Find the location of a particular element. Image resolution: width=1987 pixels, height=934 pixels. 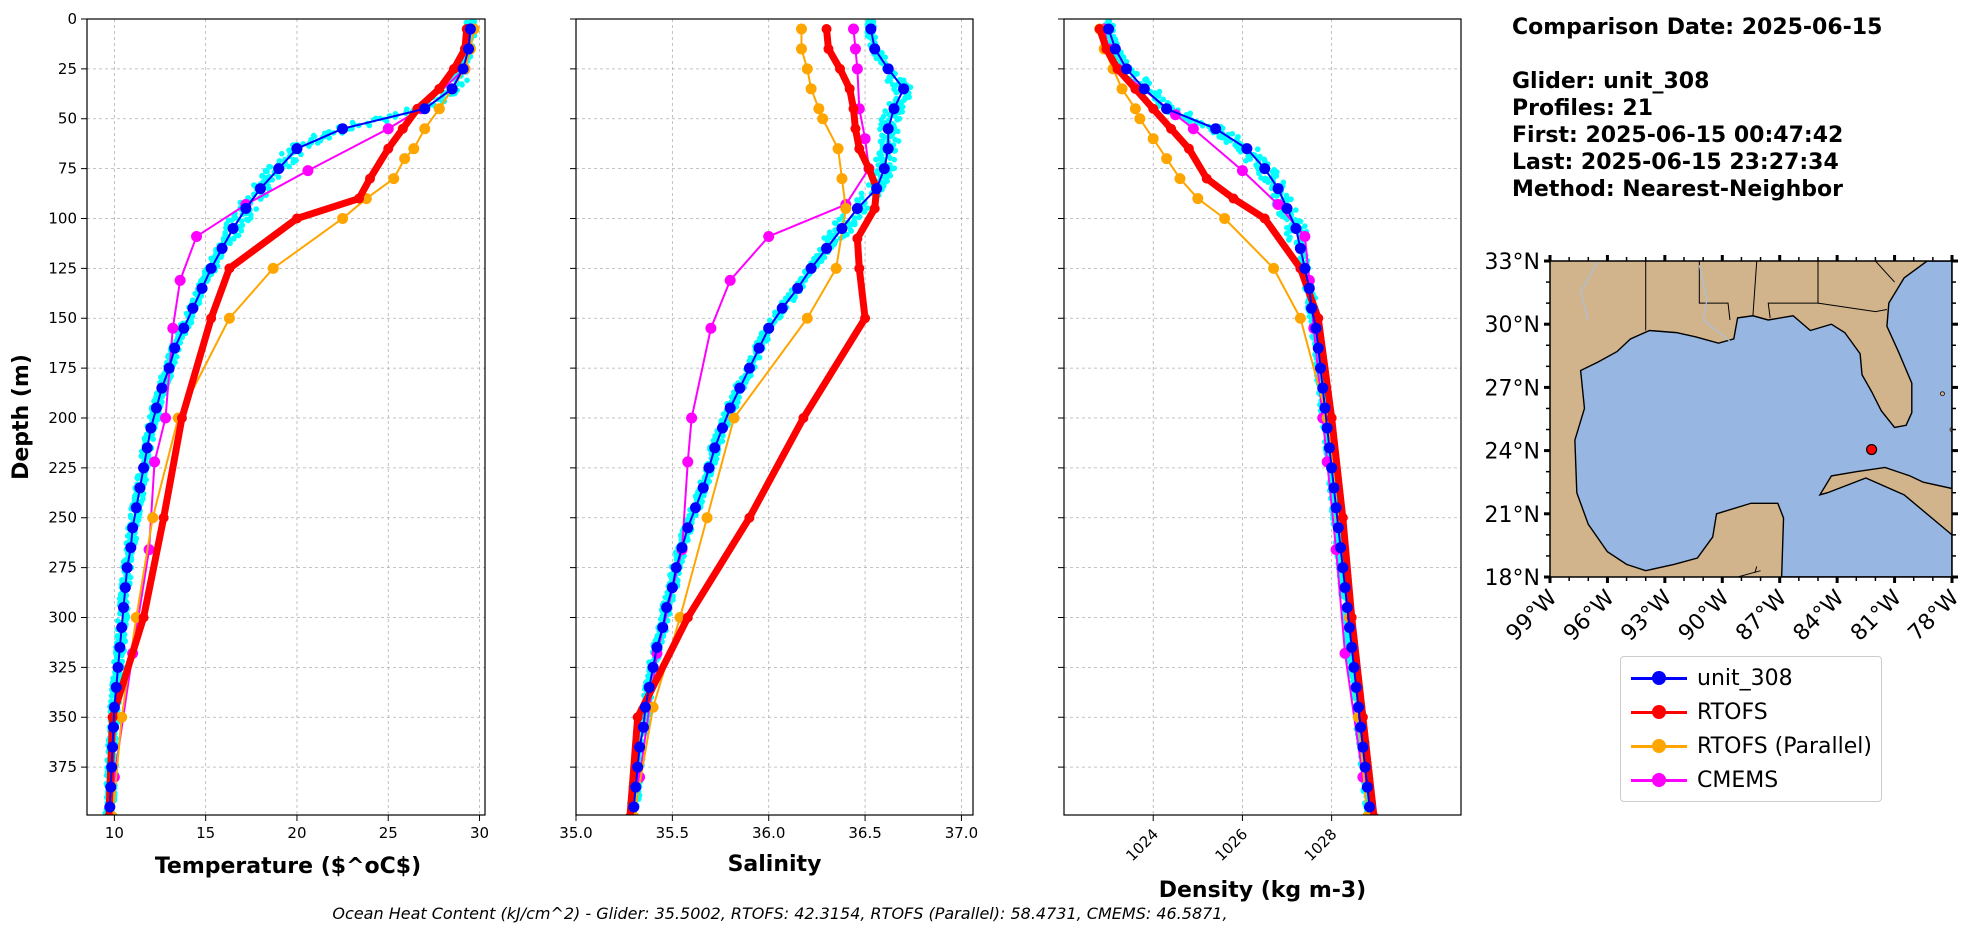

map-lon-label: 99°W is located at coordinates (1532, 615).